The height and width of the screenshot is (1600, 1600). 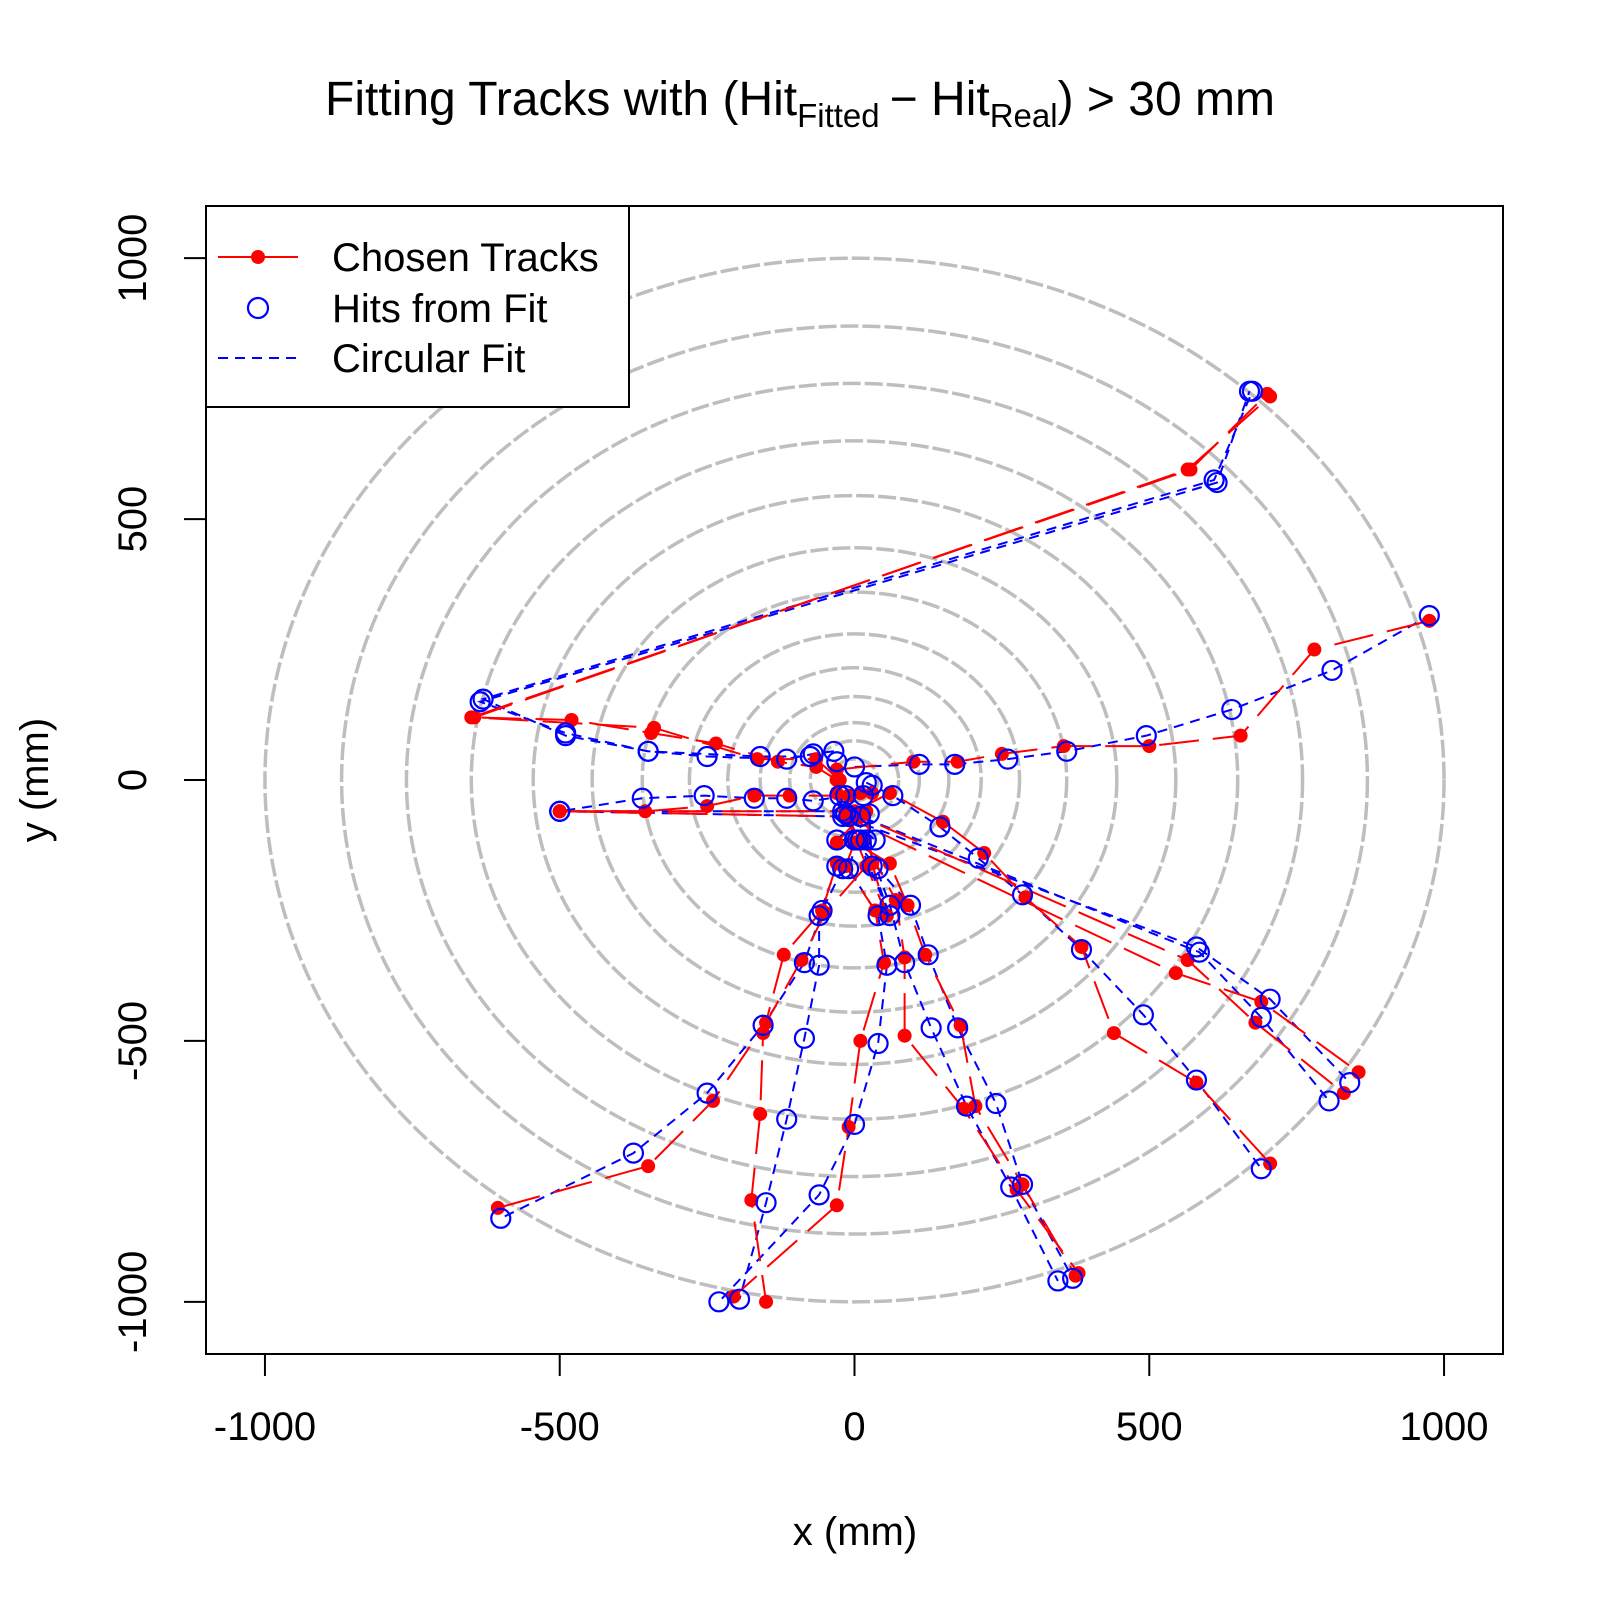 I want to click on x-tick-label-4: 500, so click(x=1149, y=1427).